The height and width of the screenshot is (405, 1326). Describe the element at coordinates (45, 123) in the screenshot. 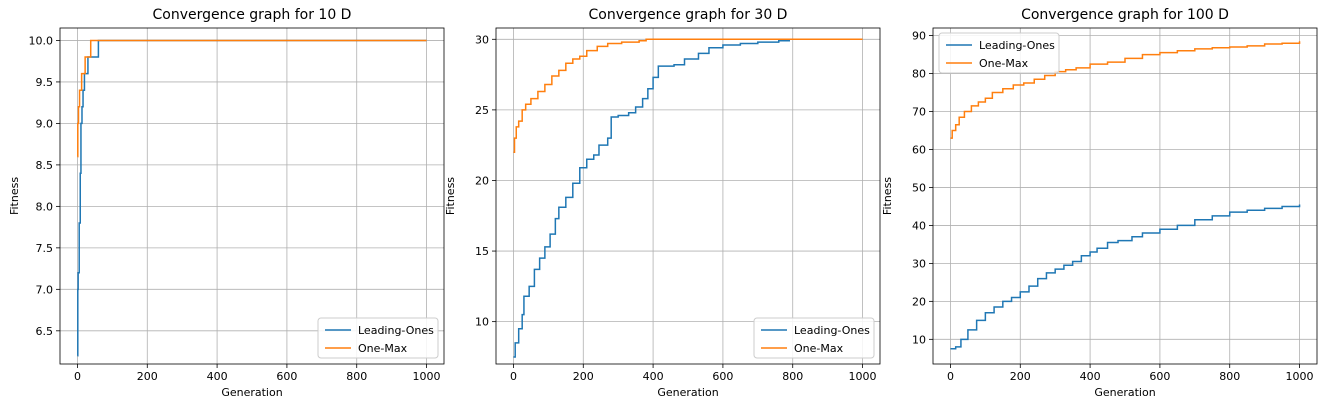

I see `y-tick-label: 9.0` at that location.